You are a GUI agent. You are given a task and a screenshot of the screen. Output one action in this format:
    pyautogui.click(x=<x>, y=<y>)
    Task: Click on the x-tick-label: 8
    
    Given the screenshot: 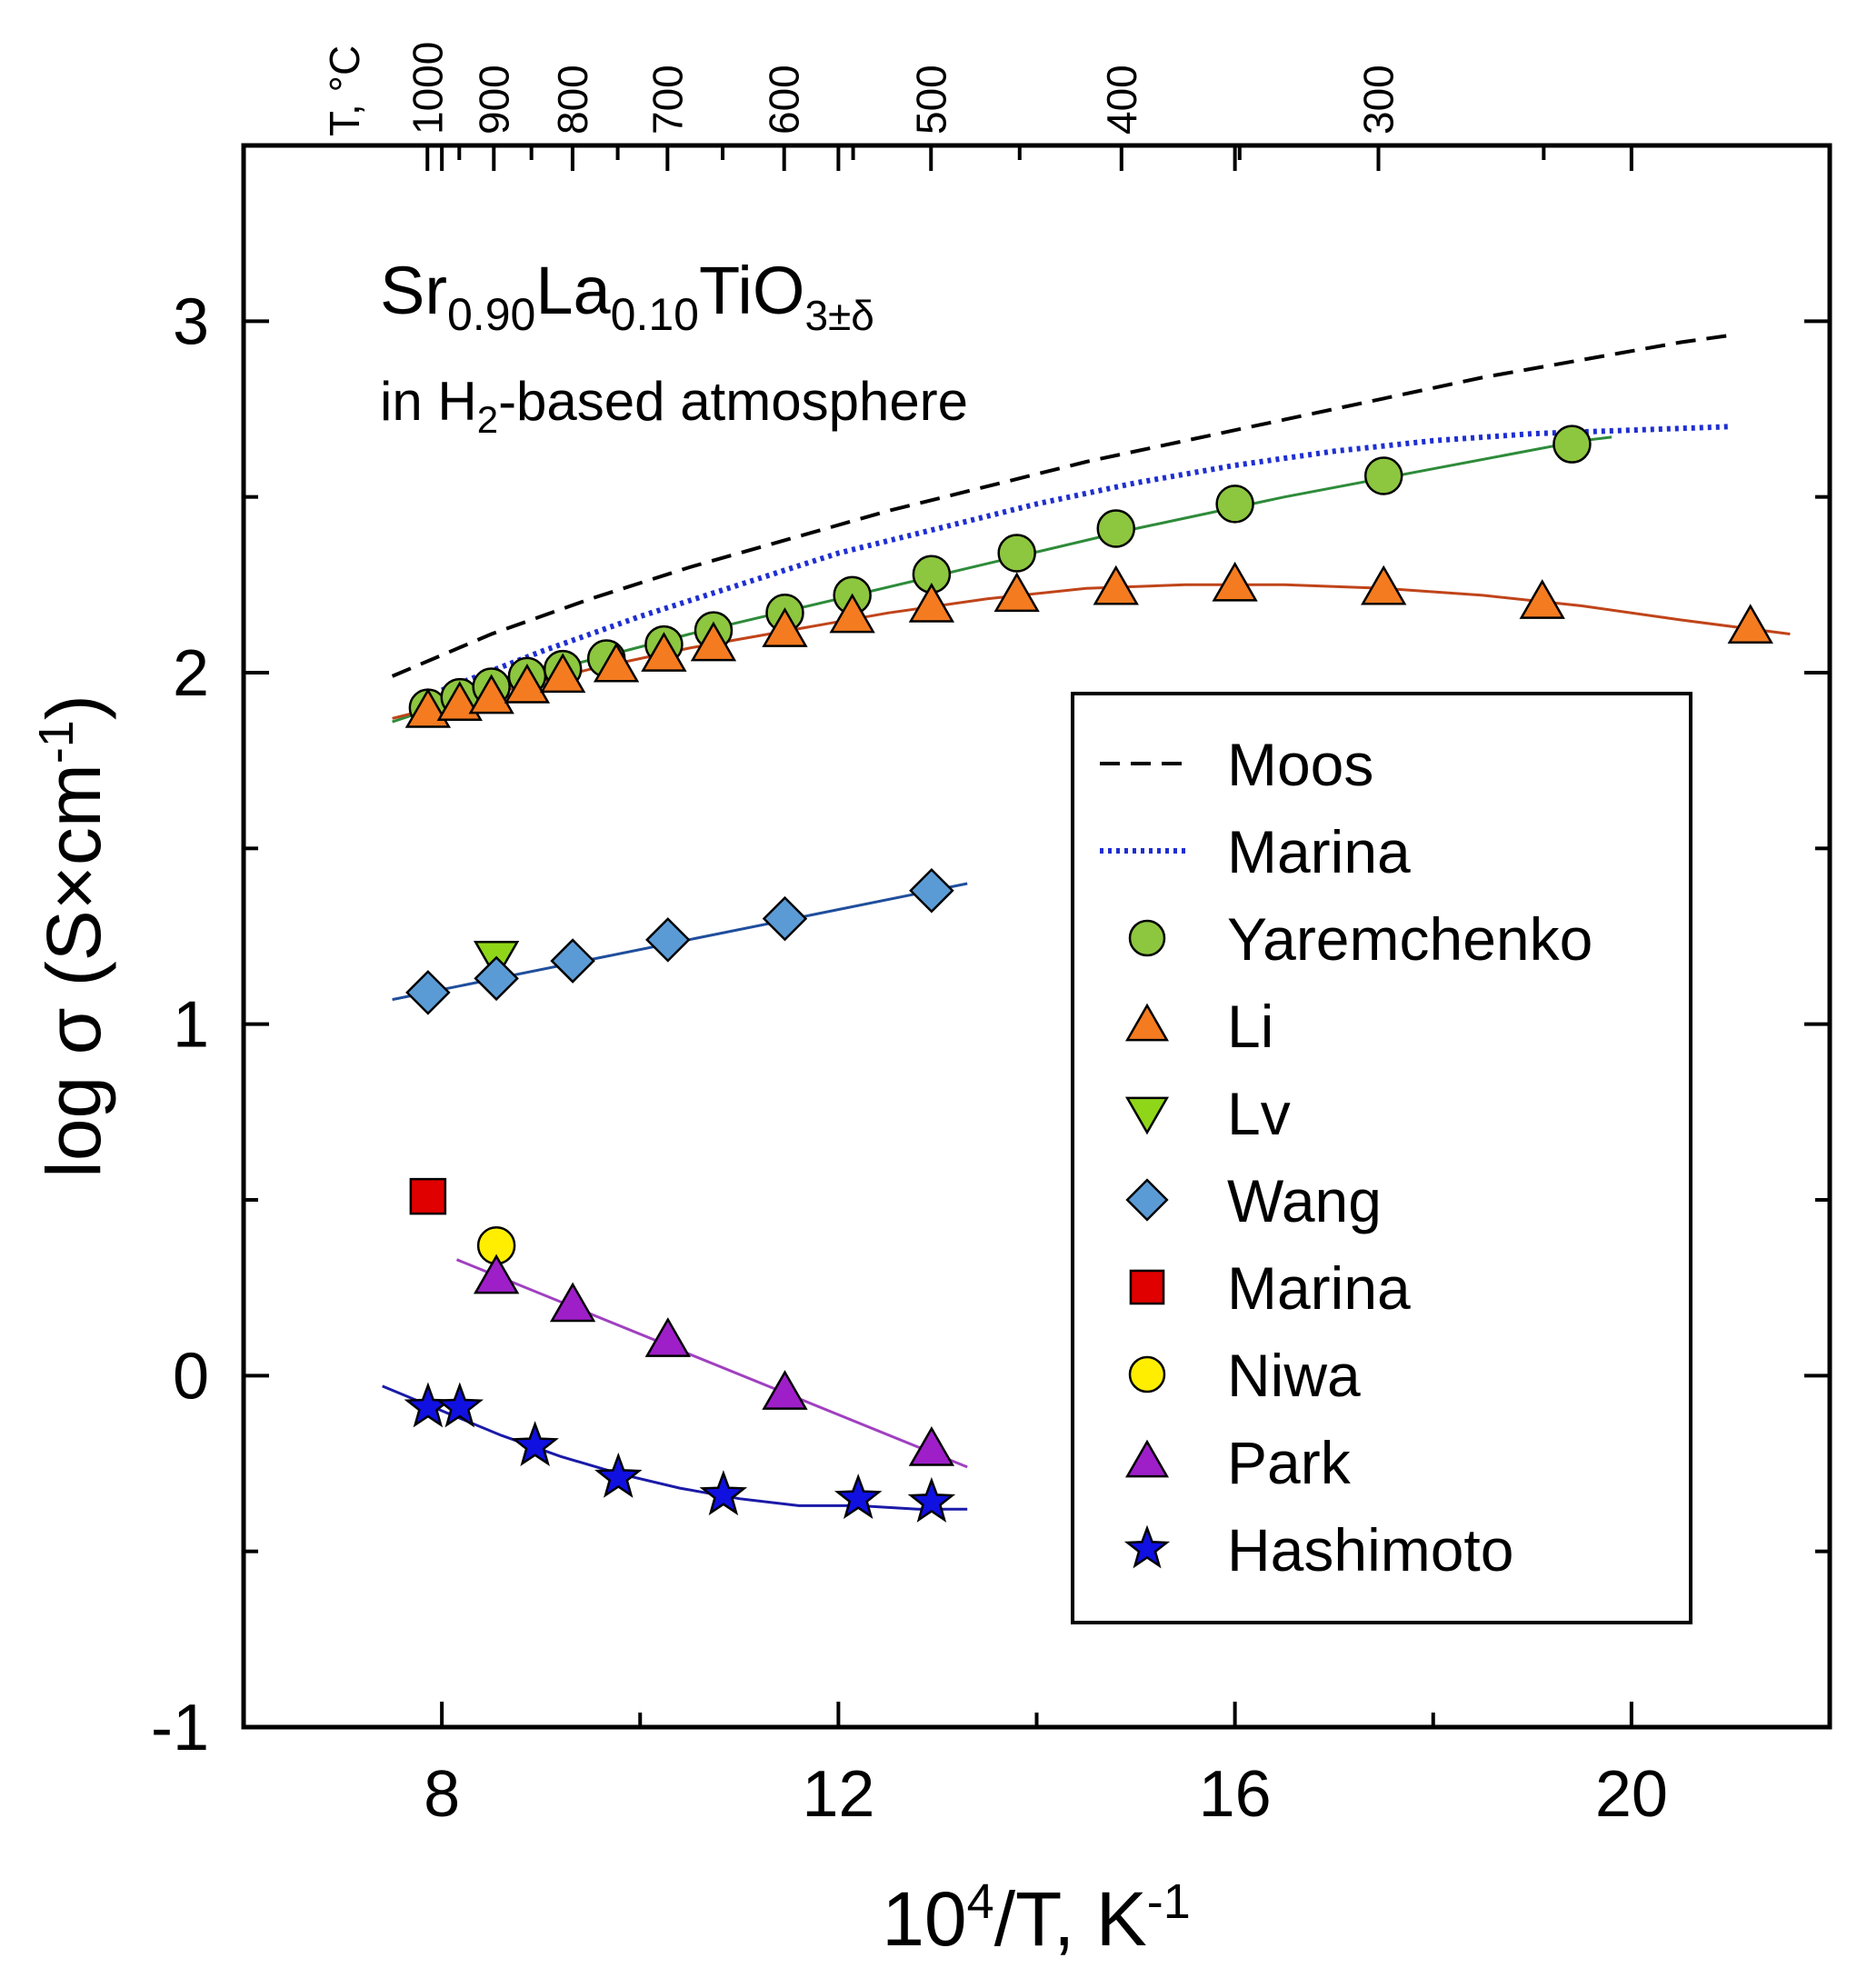 What is the action you would take?
    pyautogui.click(x=442, y=1794)
    